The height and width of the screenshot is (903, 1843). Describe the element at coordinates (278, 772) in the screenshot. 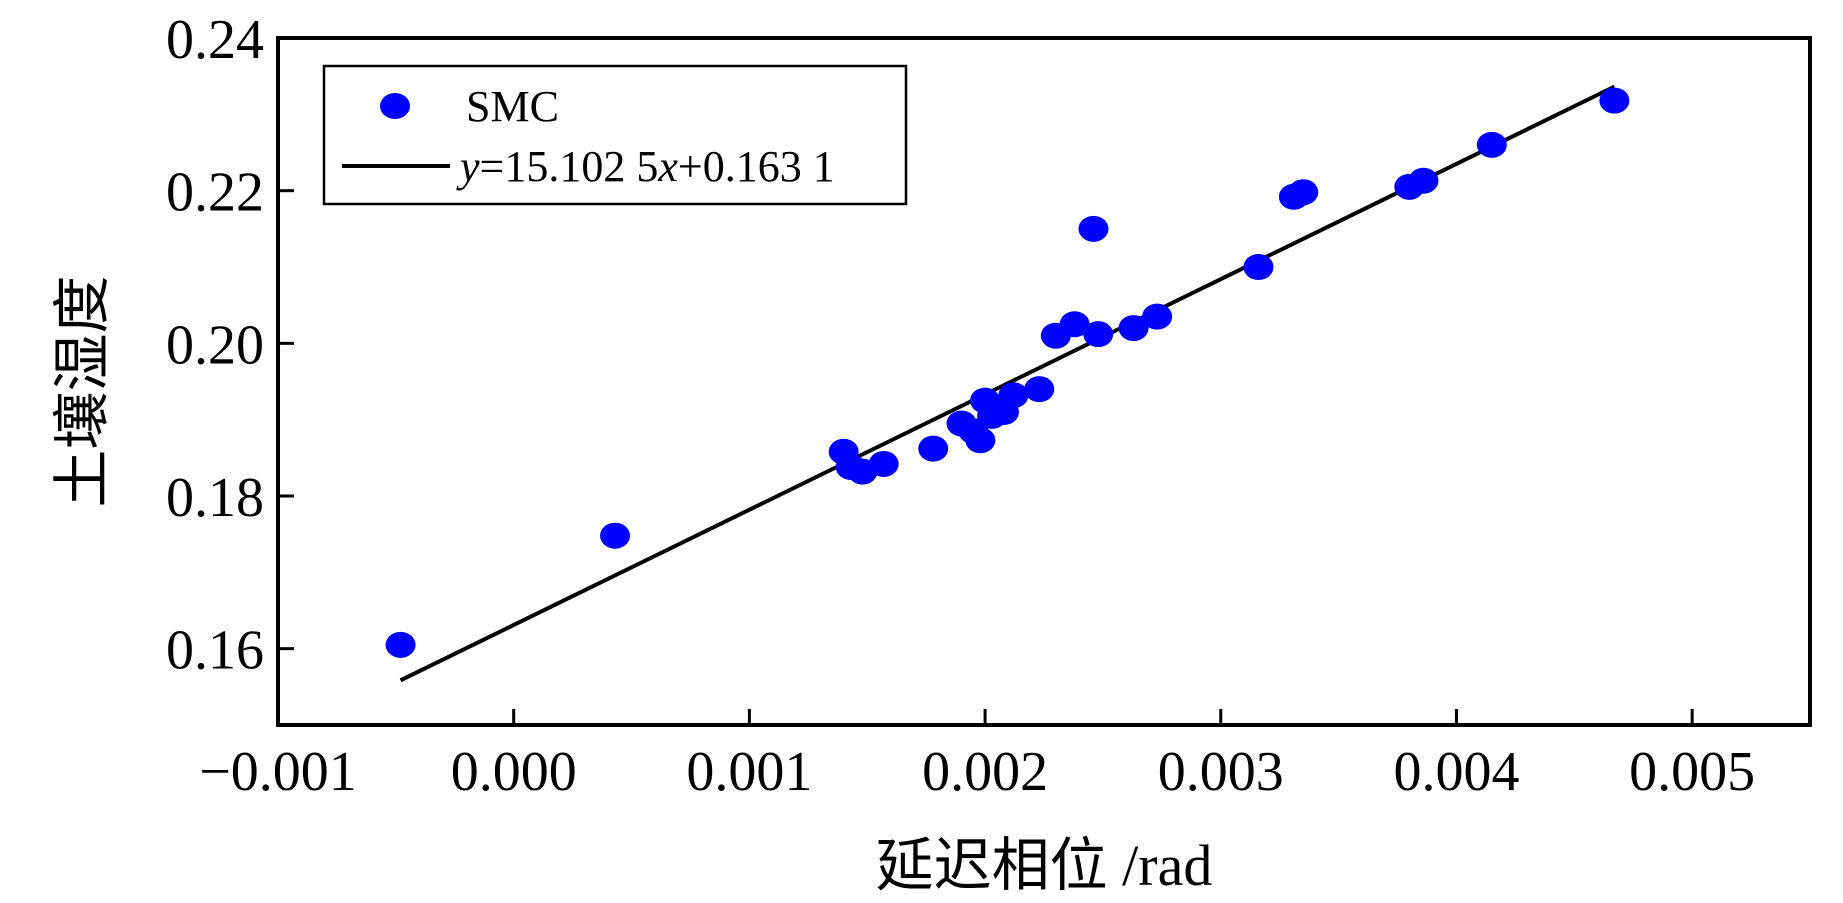

I see `x-tick-label: −0.001` at that location.